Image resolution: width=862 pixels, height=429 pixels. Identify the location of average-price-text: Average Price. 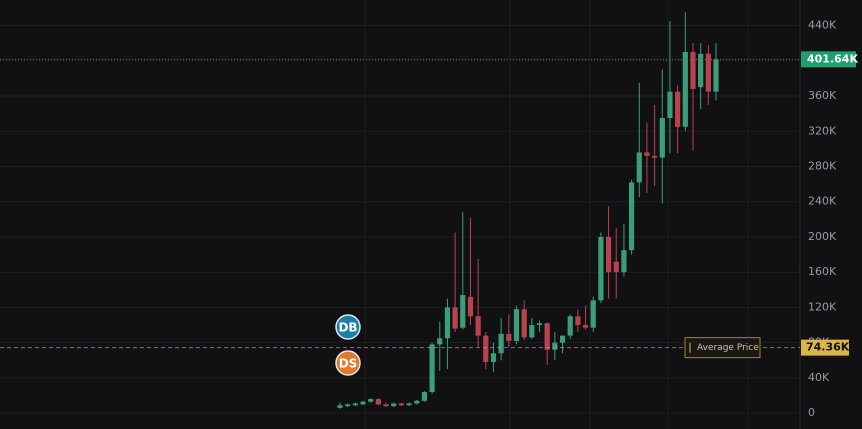
(728, 348).